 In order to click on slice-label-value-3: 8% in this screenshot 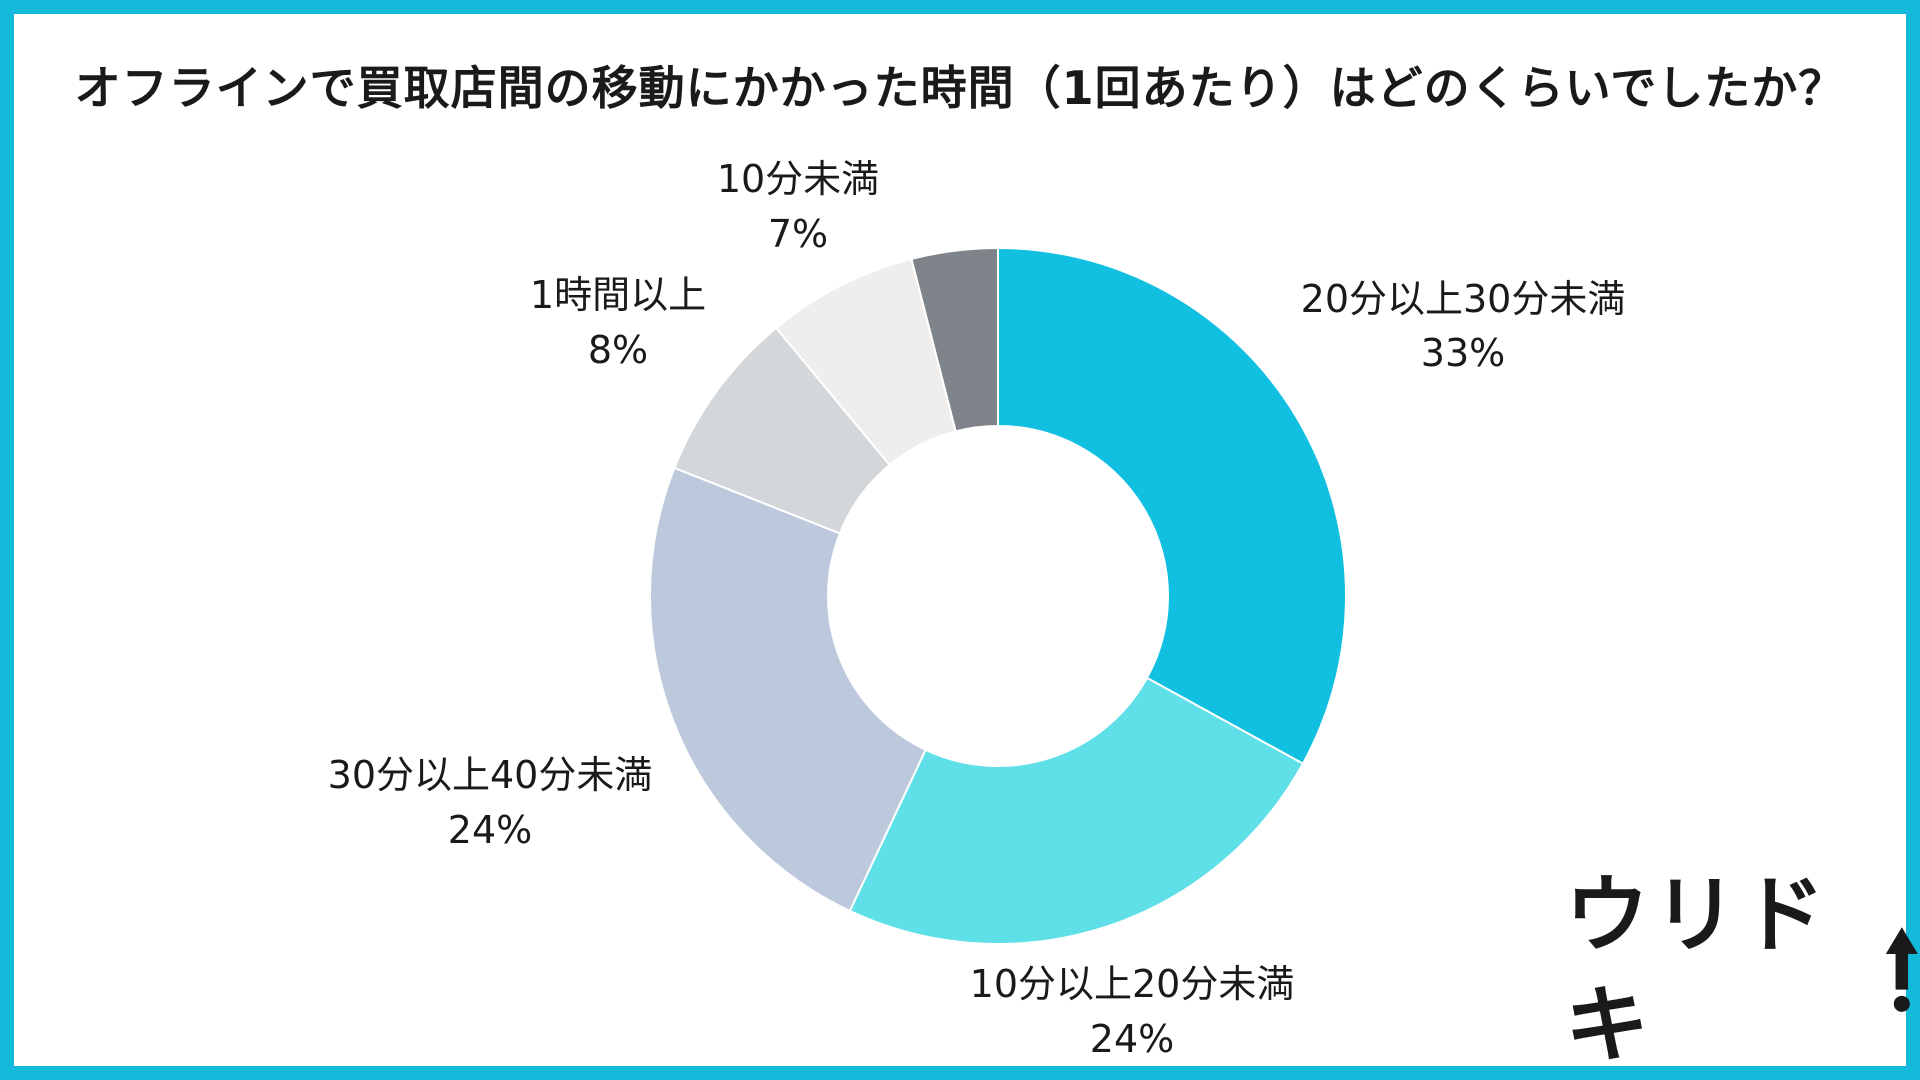, I will do `click(618, 350)`.